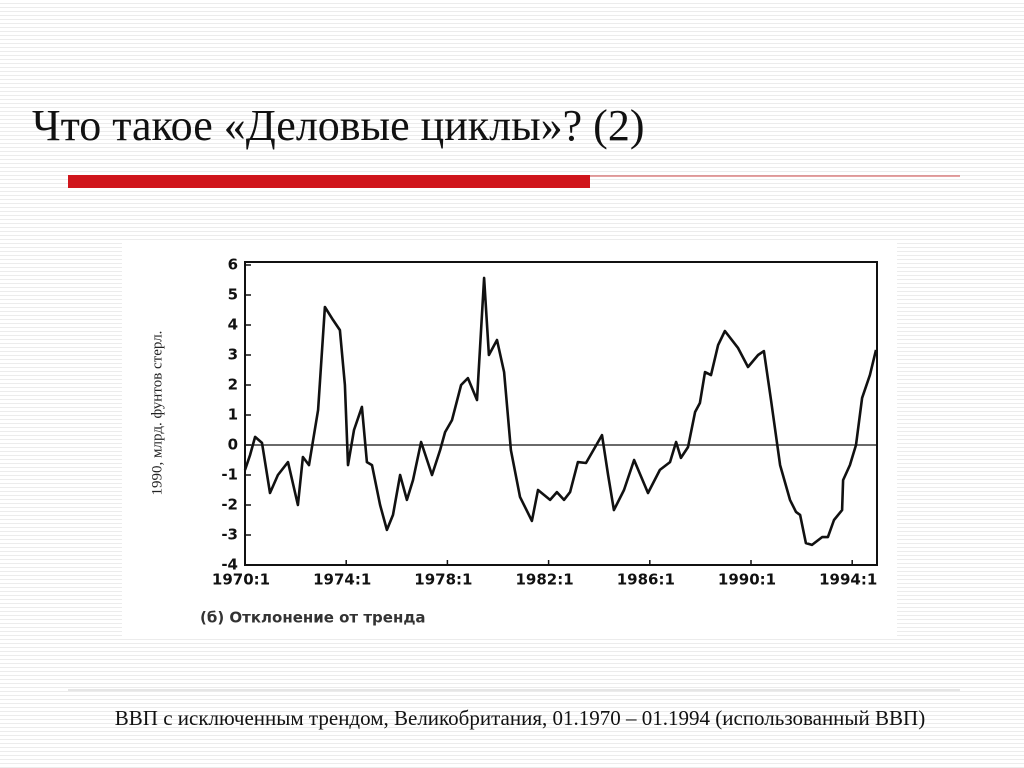 The height and width of the screenshot is (768, 1024). What do you see at coordinates (342, 580) in the screenshot?
I see `x-tick-label: 1974:1` at bounding box center [342, 580].